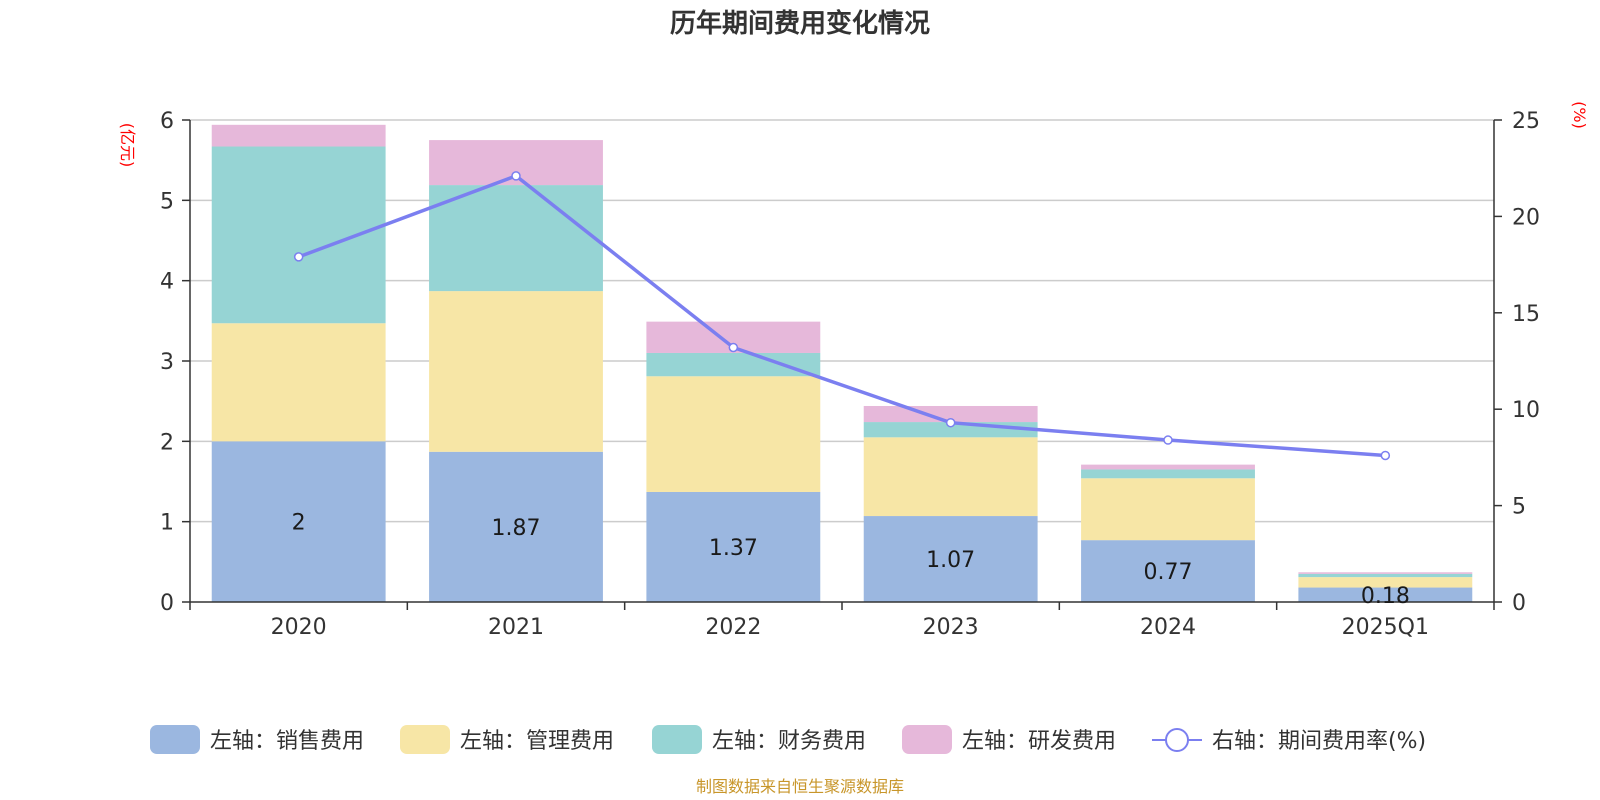  I want to click on right-tick-label: 25, so click(1526, 121).